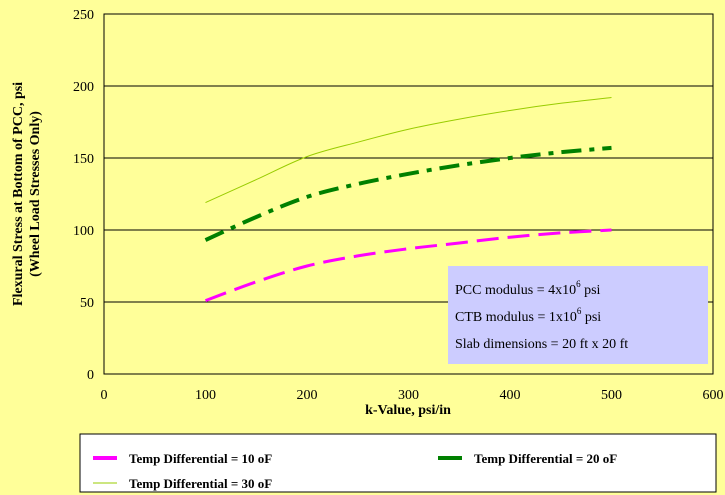 This screenshot has width=725, height=495. I want to click on legend-item-10: Temp Differential = 10 oF, so click(182, 458).